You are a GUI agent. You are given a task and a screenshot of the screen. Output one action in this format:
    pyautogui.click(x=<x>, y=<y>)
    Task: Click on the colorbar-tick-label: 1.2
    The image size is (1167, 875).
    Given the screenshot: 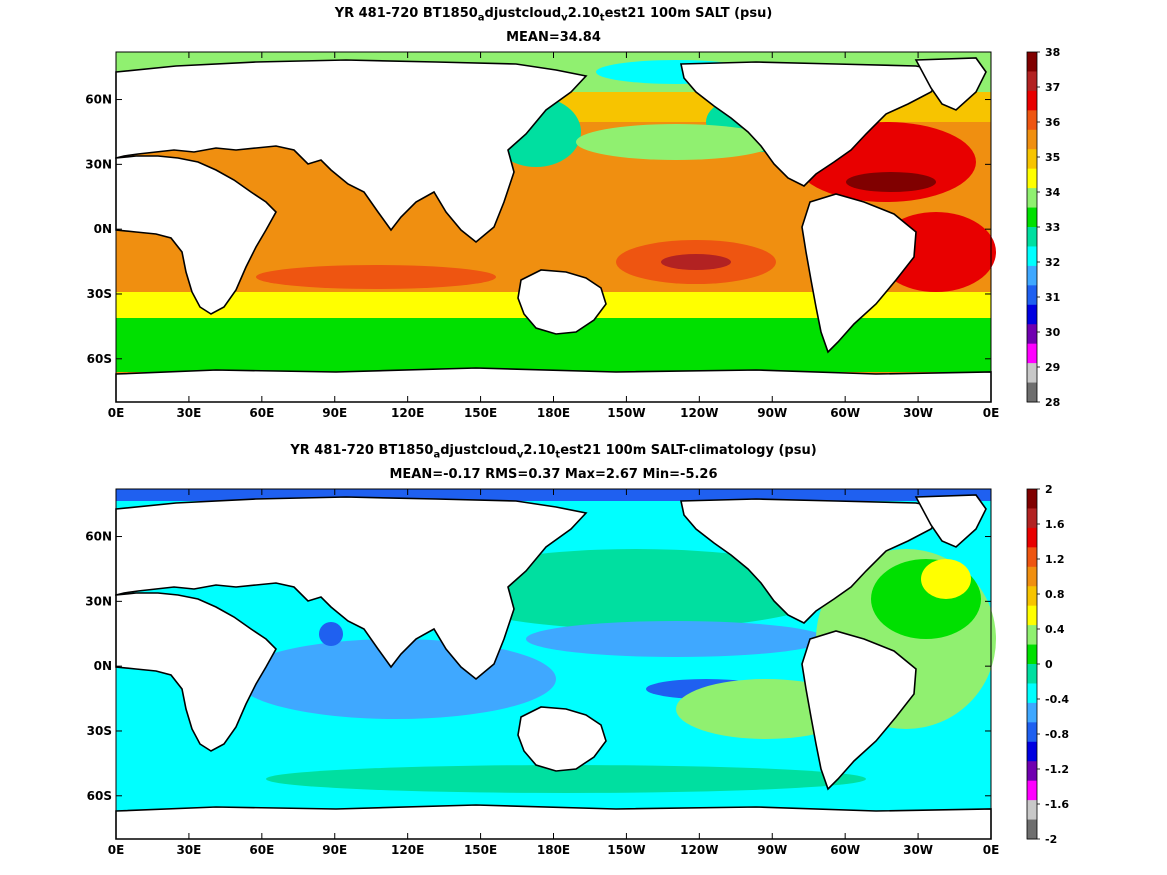 What is the action you would take?
    pyautogui.click(x=1055, y=559)
    